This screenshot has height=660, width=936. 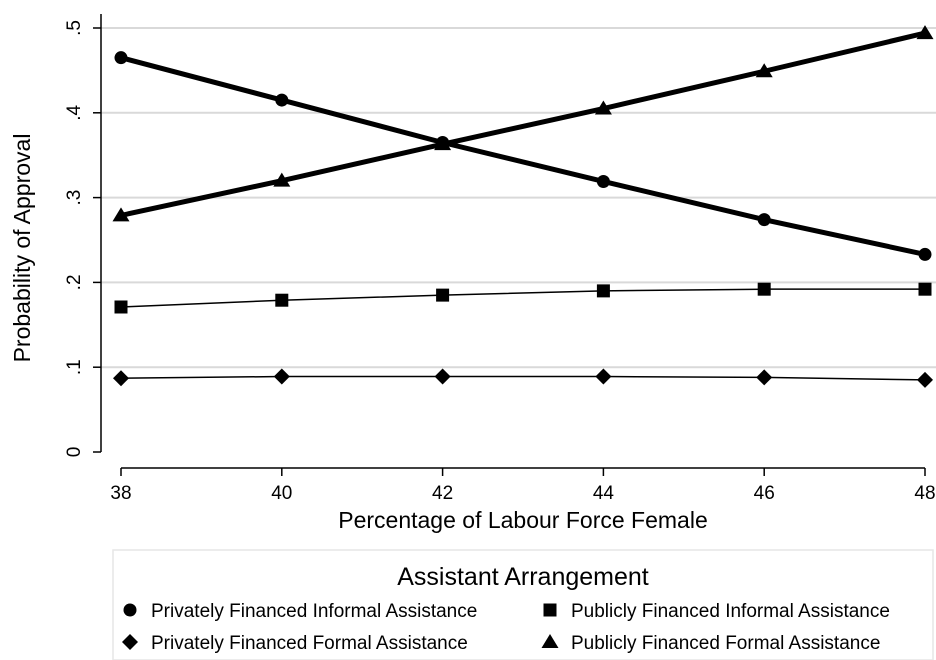 What do you see at coordinates (725, 643) in the screenshot?
I see `legend-label-triangle: Publicly Financed Formal Assistance` at bounding box center [725, 643].